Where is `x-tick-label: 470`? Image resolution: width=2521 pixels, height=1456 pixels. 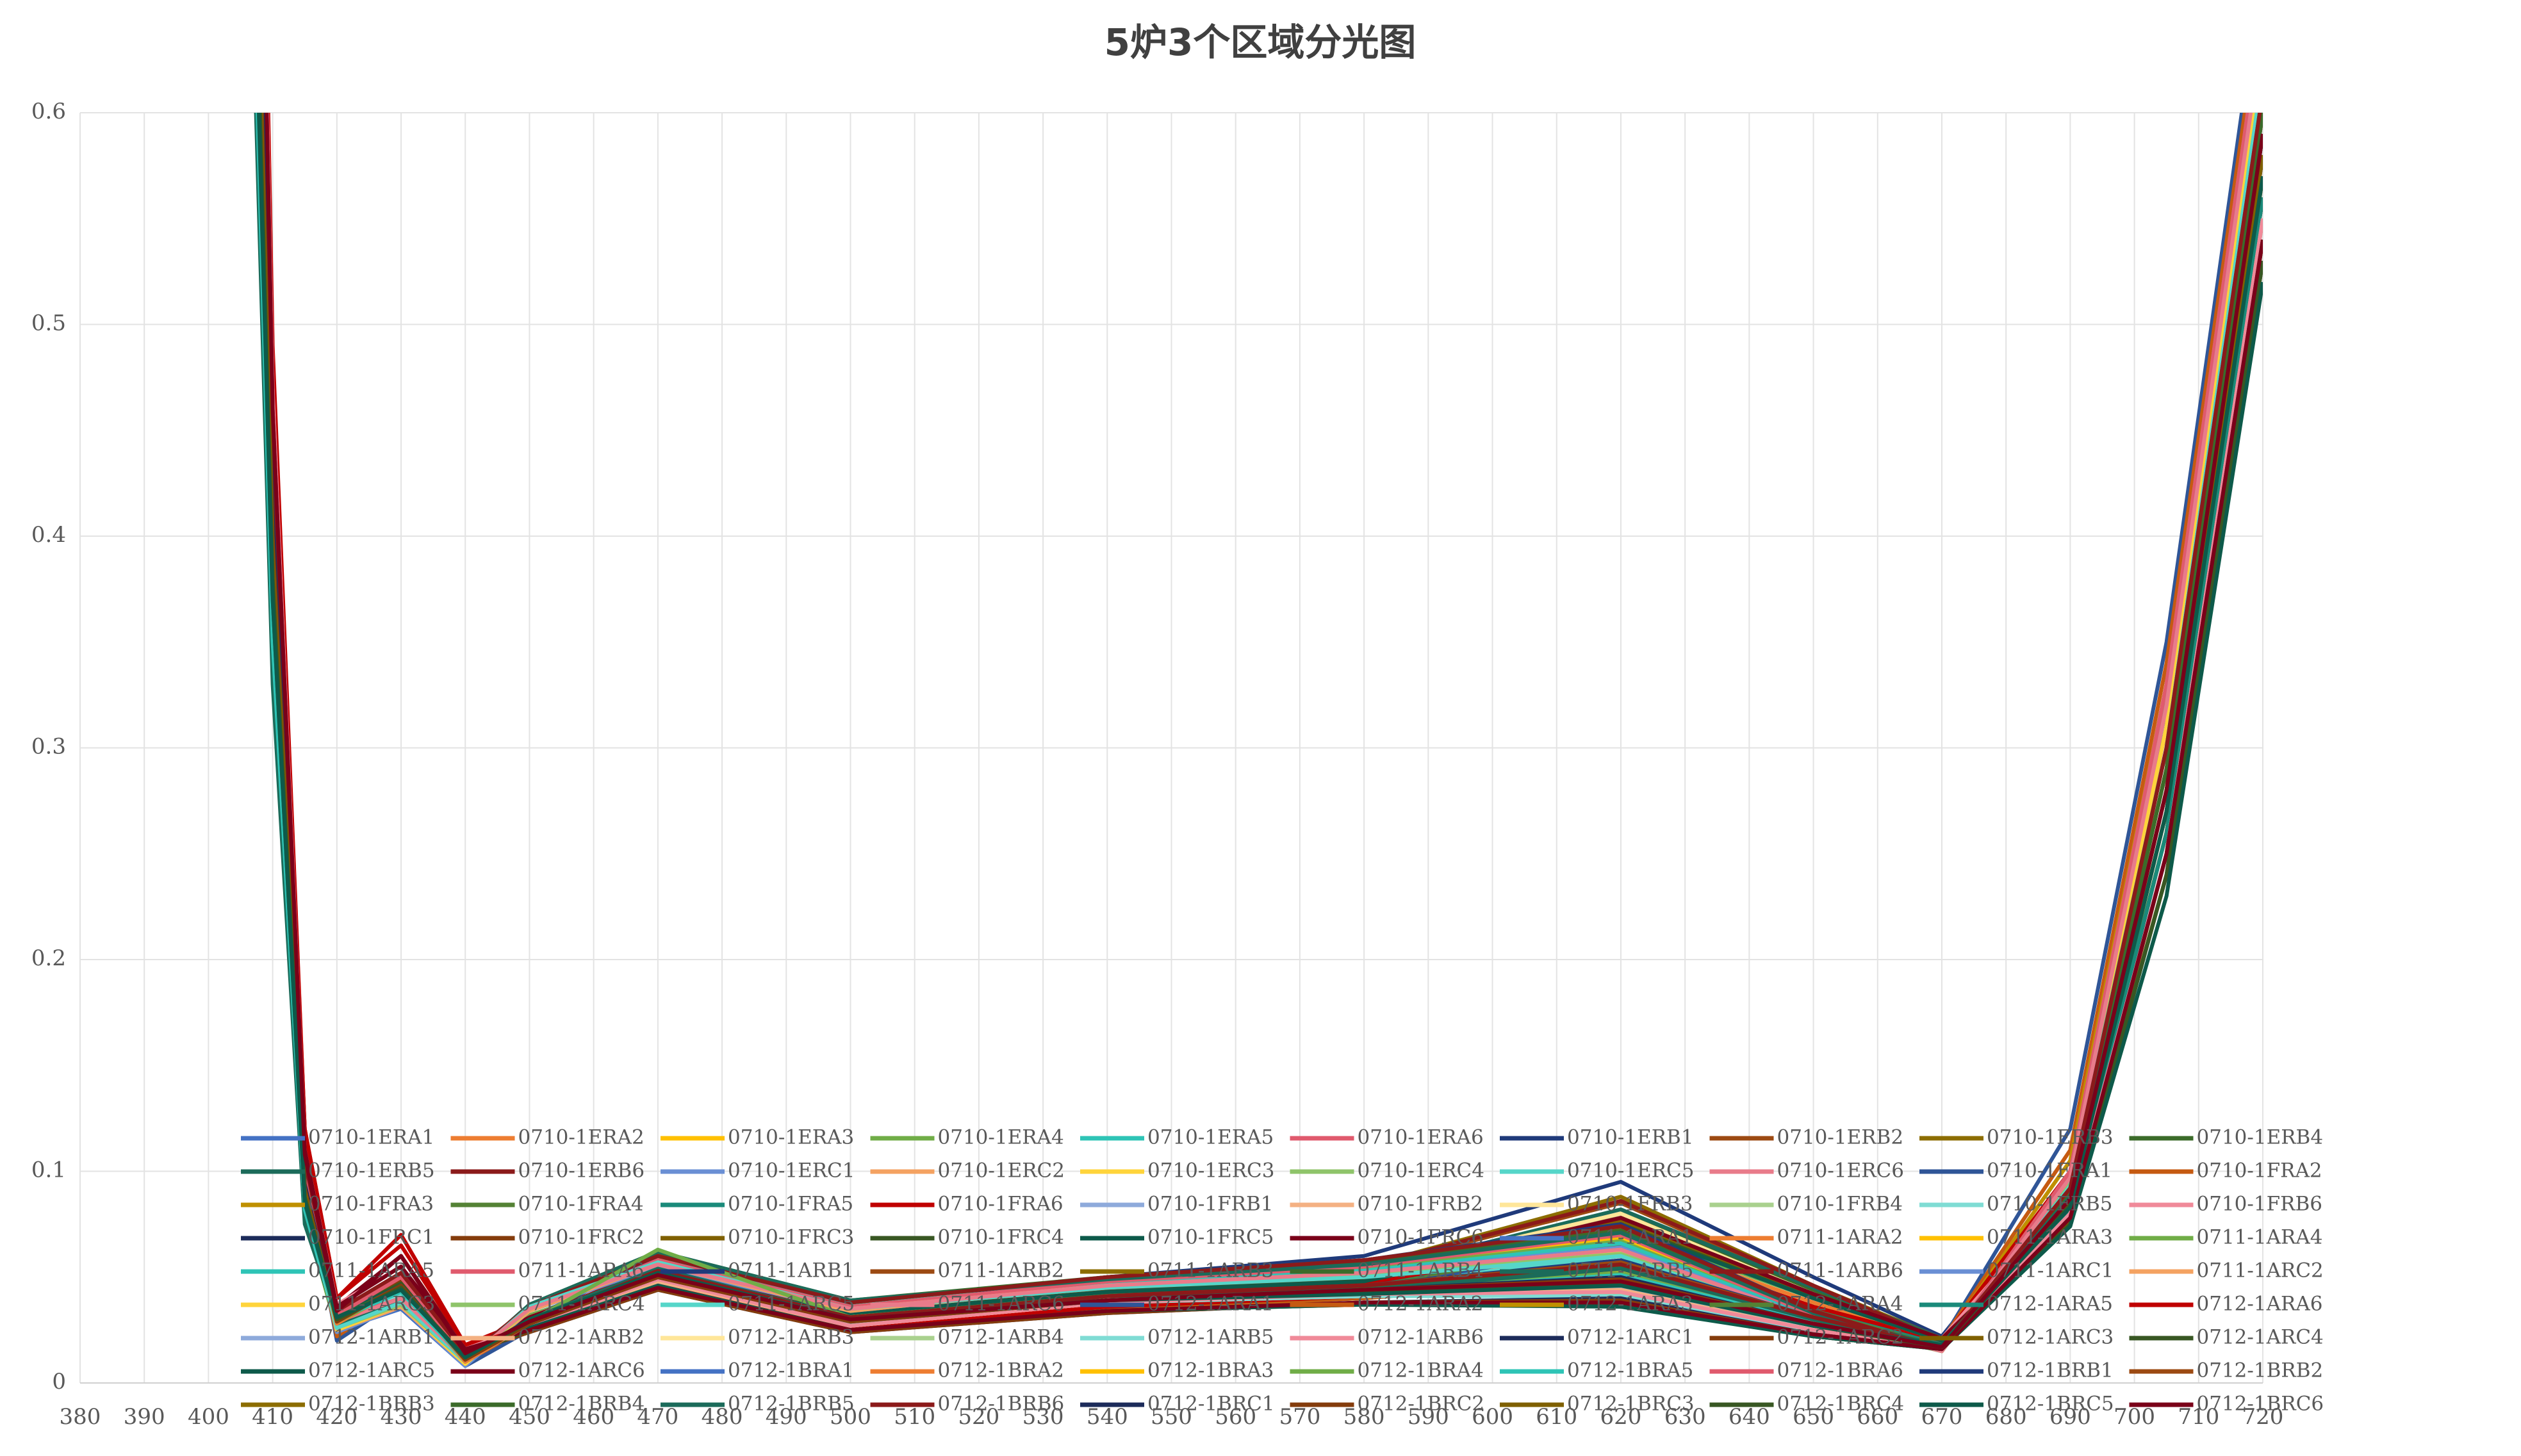 x-tick-label: 470 is located at coordinates (658, 1417).